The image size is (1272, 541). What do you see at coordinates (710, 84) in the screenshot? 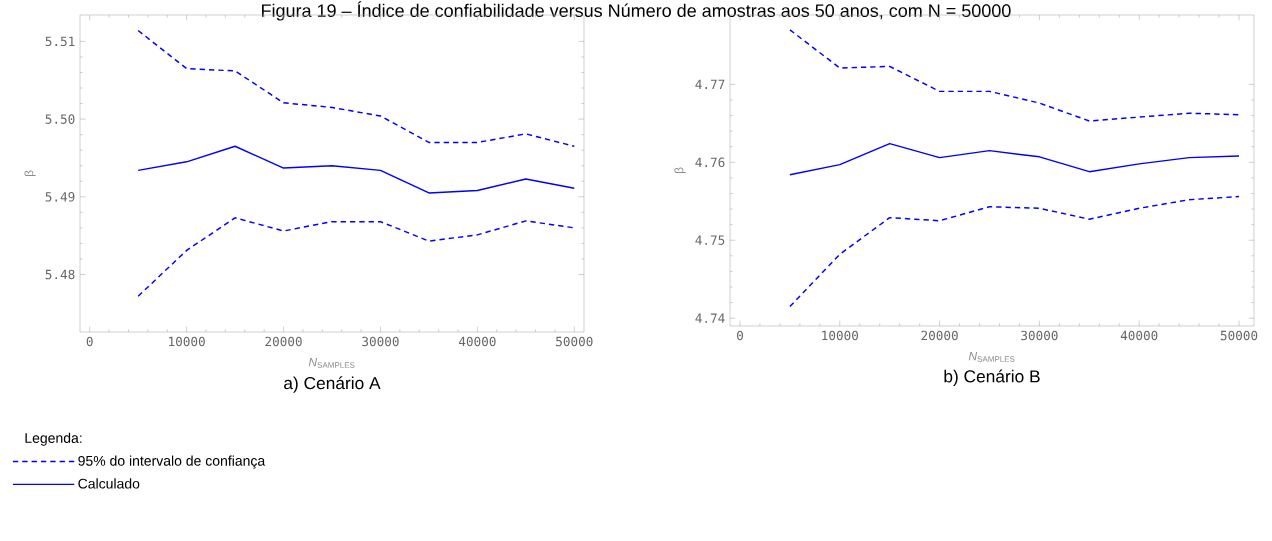
I see `y-tick-label: 4.77` at bounding box center [710, 84].